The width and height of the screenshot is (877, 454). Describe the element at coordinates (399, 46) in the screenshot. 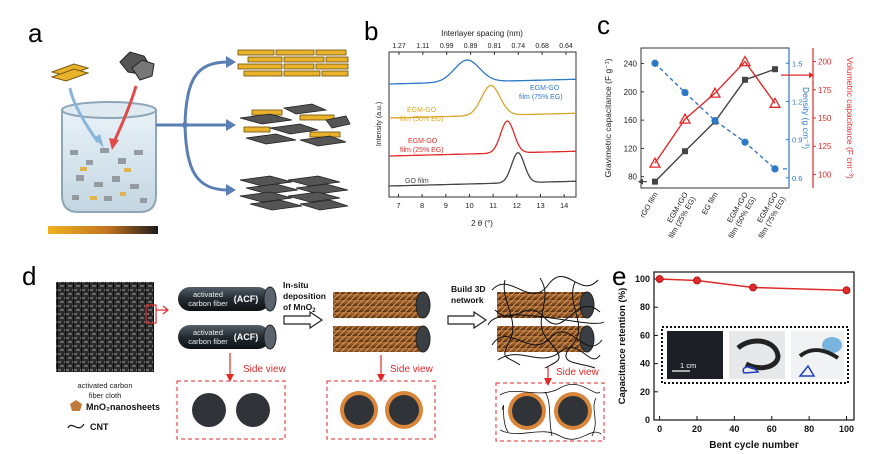

I see `chart-b-top-tick-label: 1.27` at that location.